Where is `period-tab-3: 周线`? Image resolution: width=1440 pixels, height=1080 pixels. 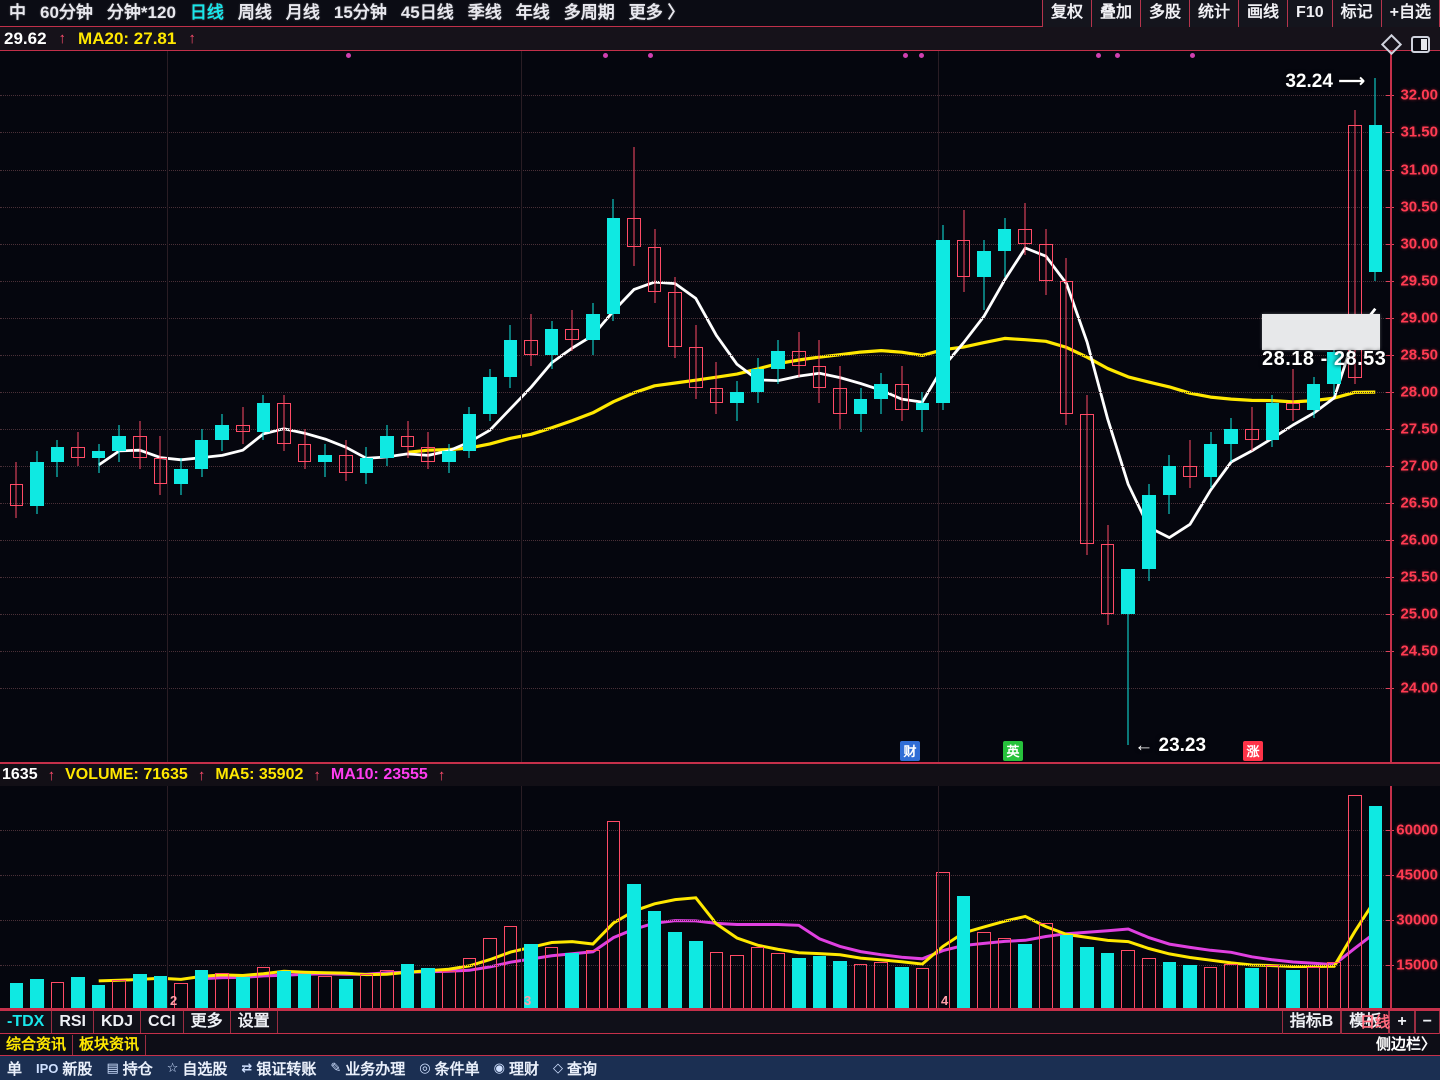
period-tab-3: 周线 is located at coordinates (254, 12).